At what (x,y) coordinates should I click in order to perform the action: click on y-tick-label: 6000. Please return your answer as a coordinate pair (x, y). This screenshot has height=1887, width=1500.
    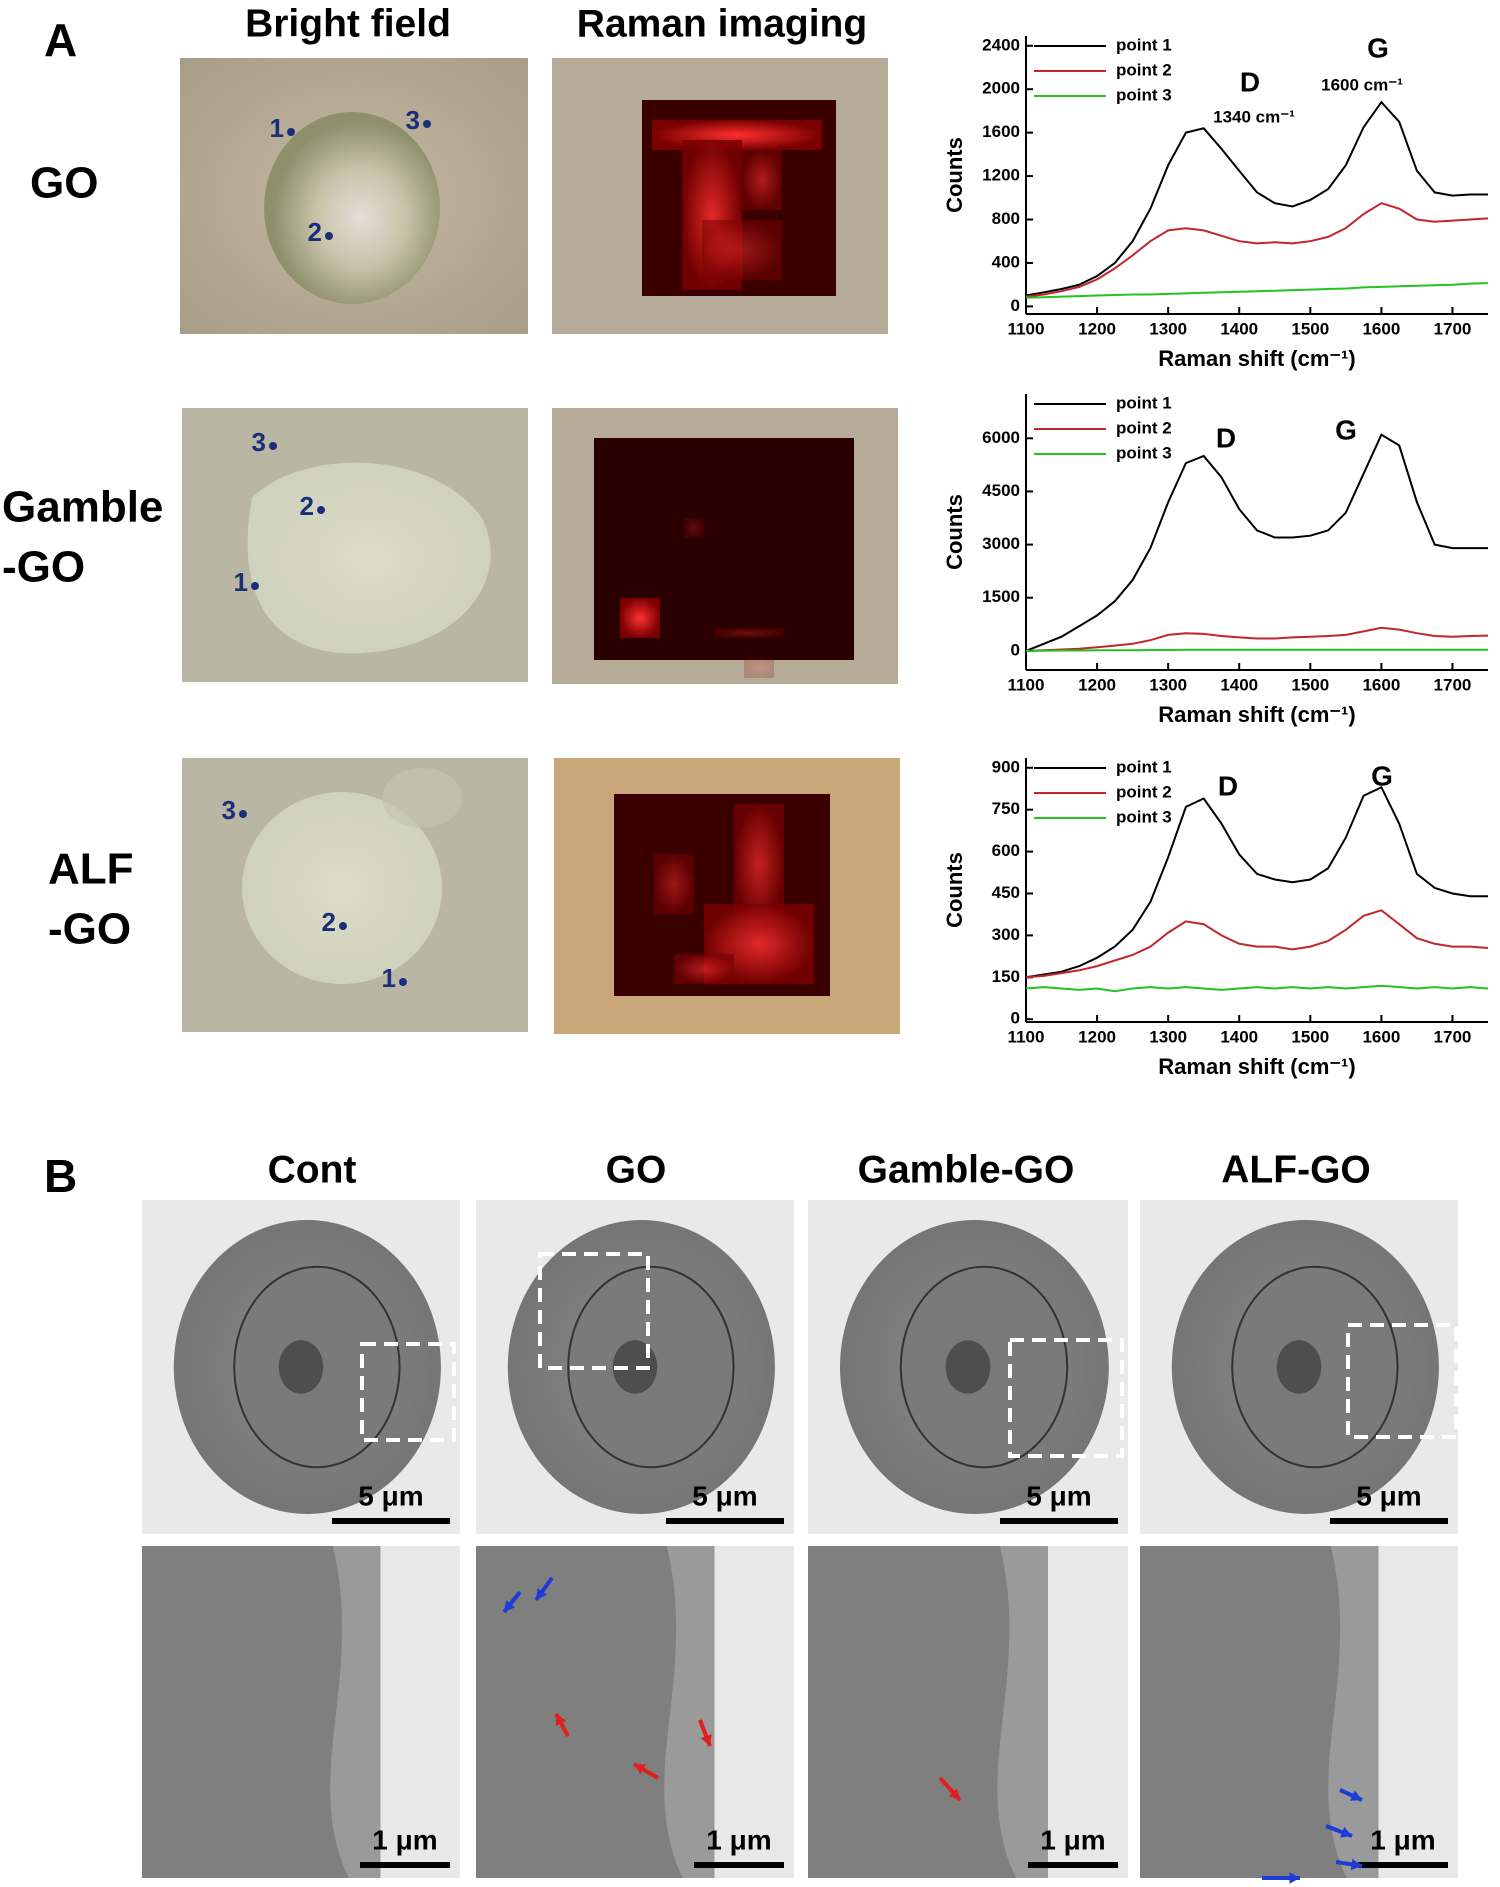
    Looking at the image, I should click on (1001, 437).